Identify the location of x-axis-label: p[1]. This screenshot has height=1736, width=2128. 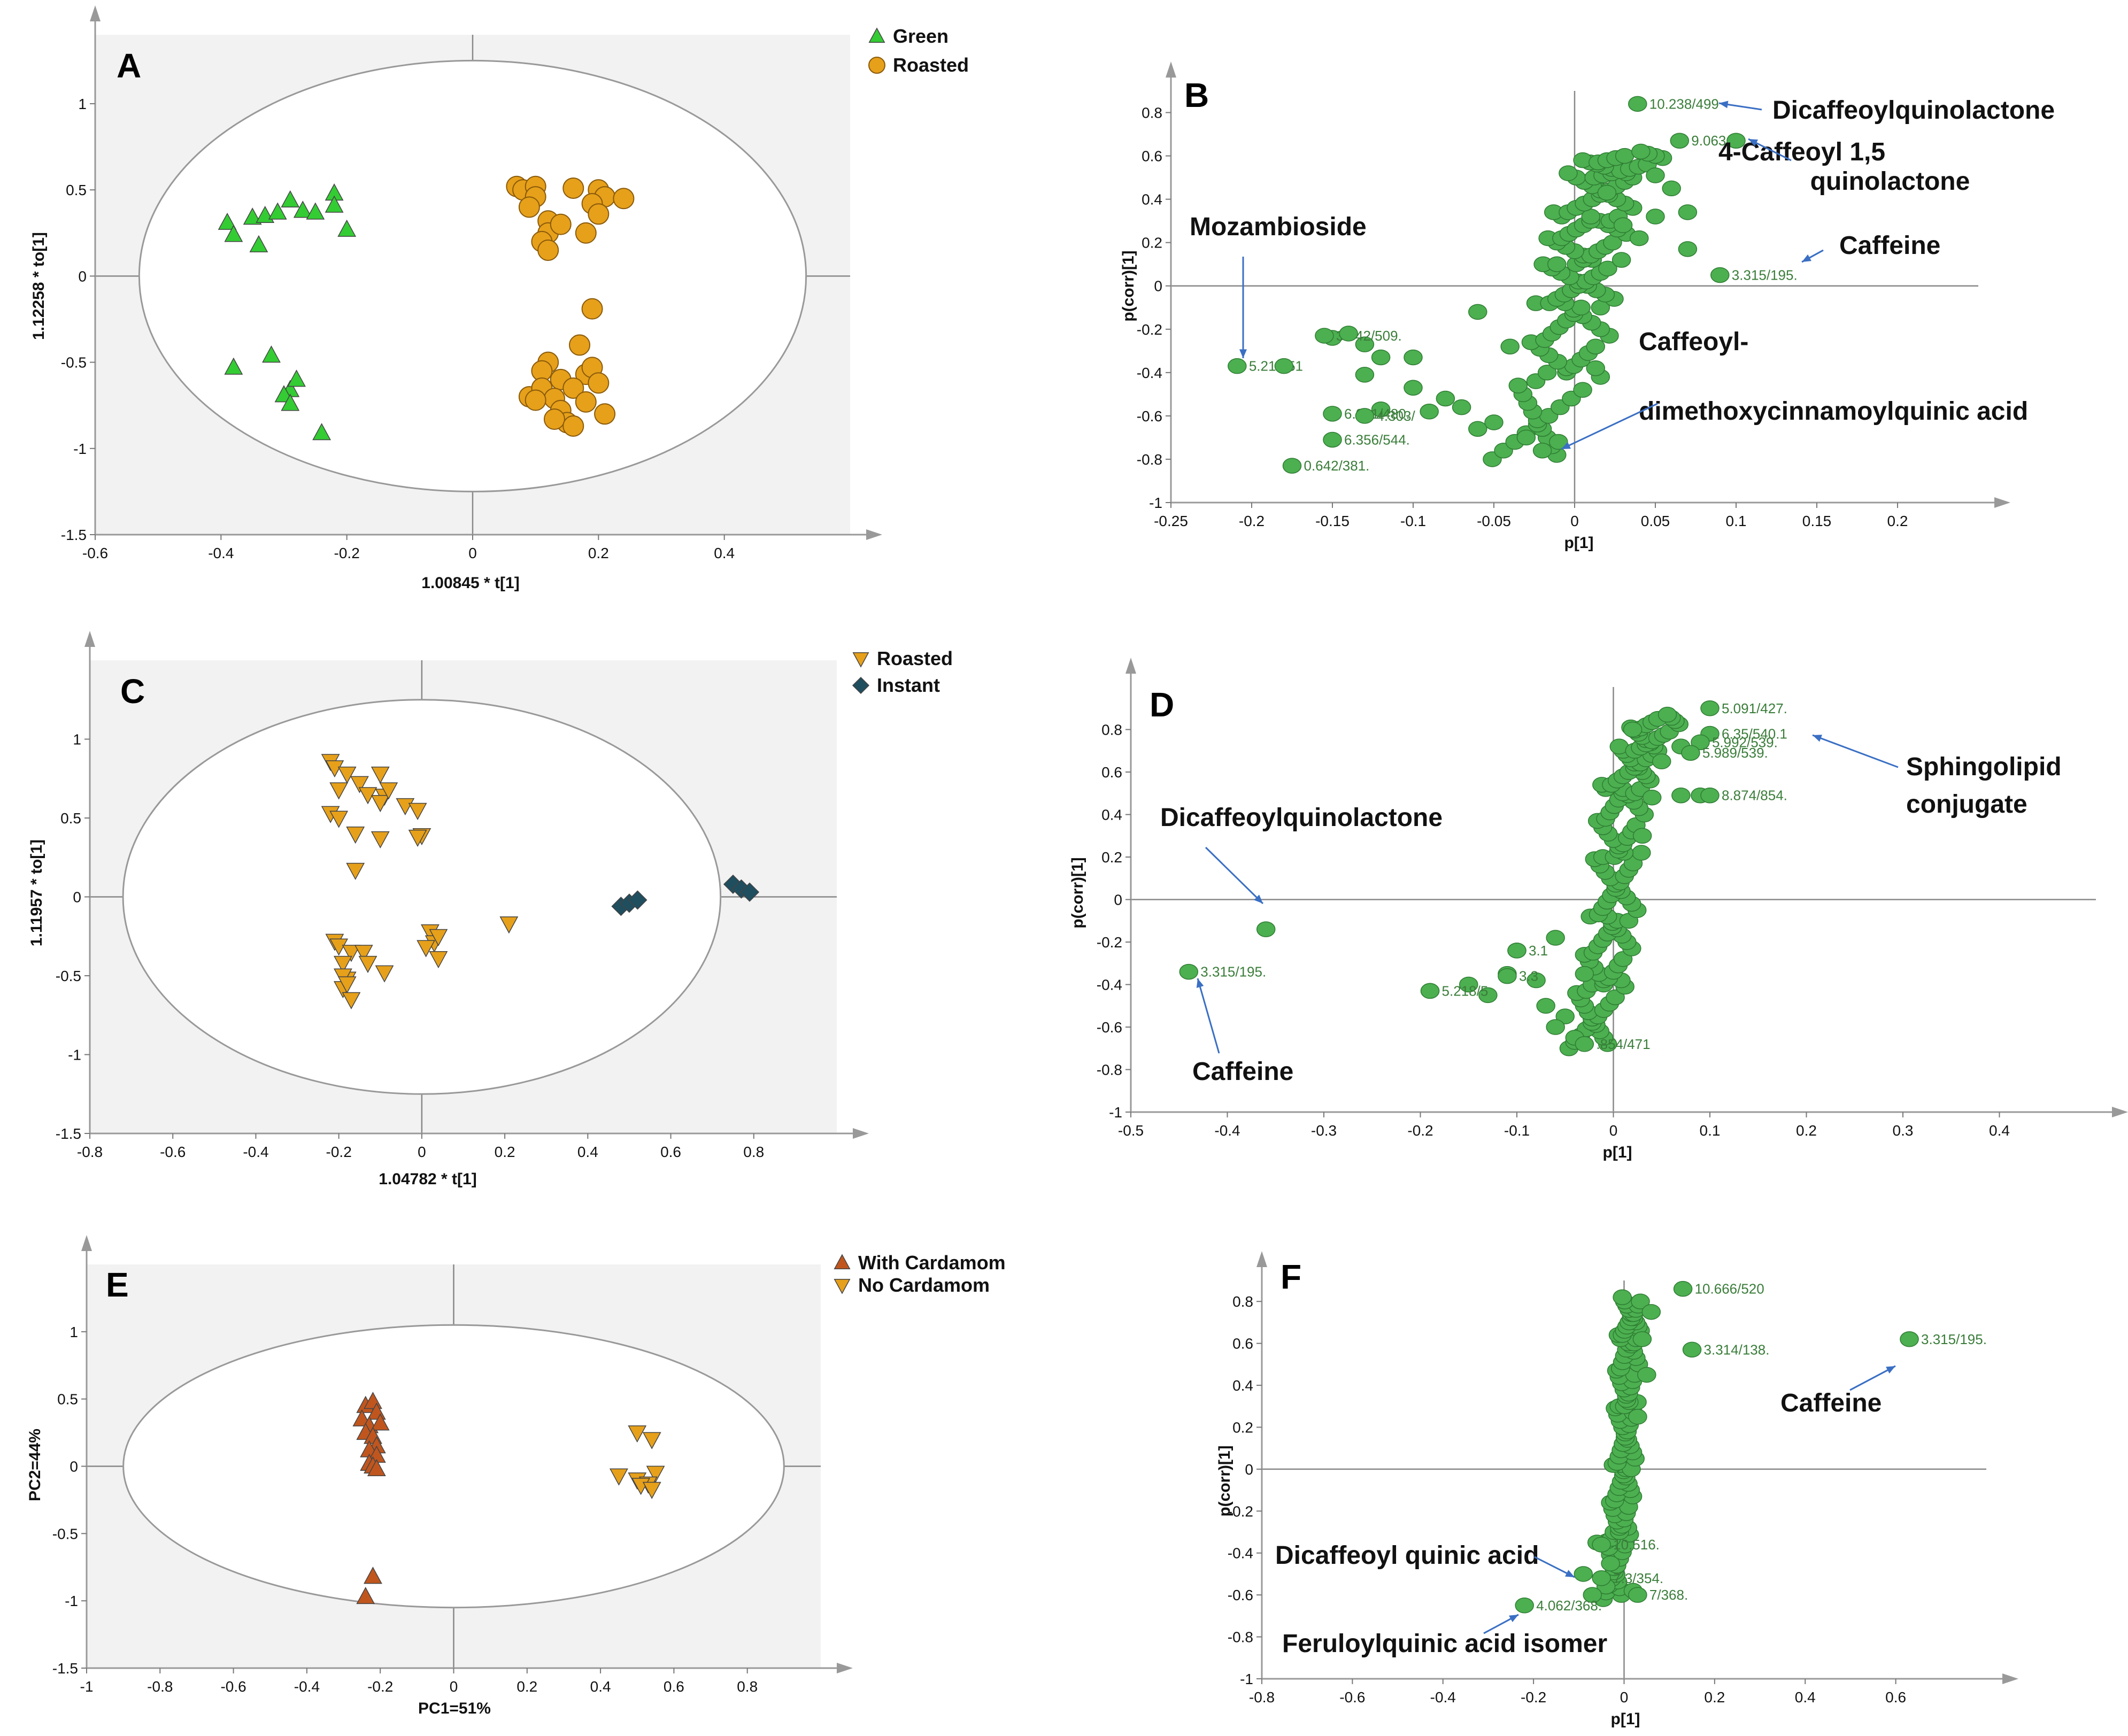
(1626, 1719).